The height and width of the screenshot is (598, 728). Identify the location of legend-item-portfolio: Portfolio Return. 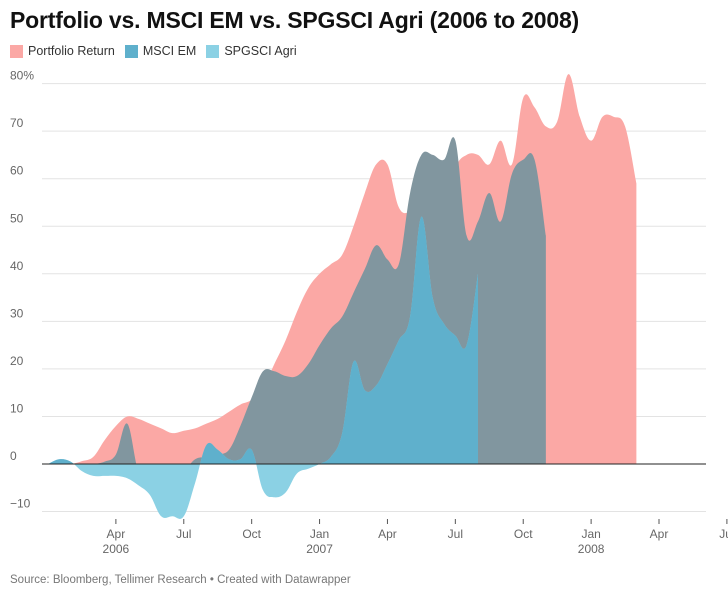
(62, 51).